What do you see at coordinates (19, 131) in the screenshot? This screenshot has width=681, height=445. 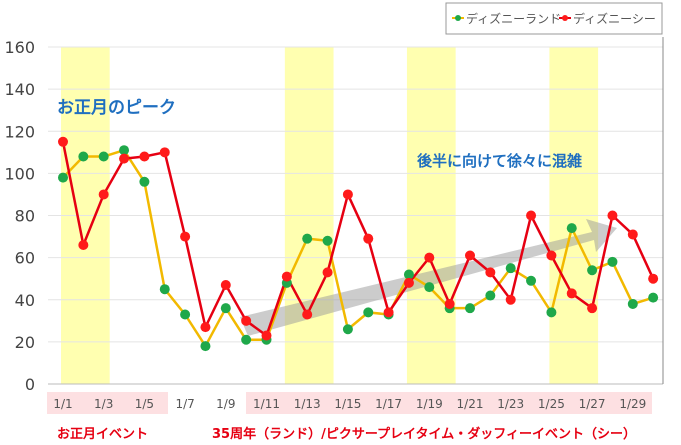 I see `y-tick-label: 120` at bounding box center [19, 131].